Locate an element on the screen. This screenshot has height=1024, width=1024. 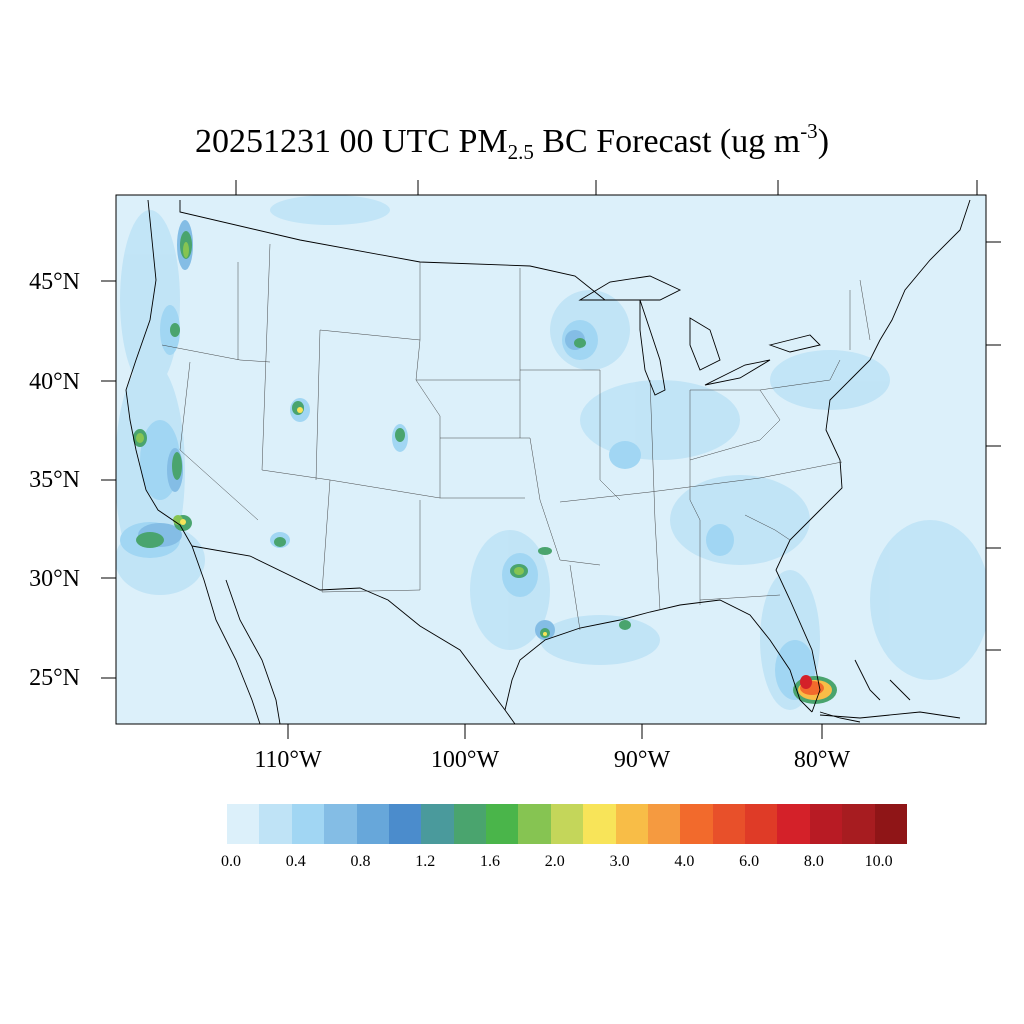
great-lakes-michigan is located at coordinates (652, 347).